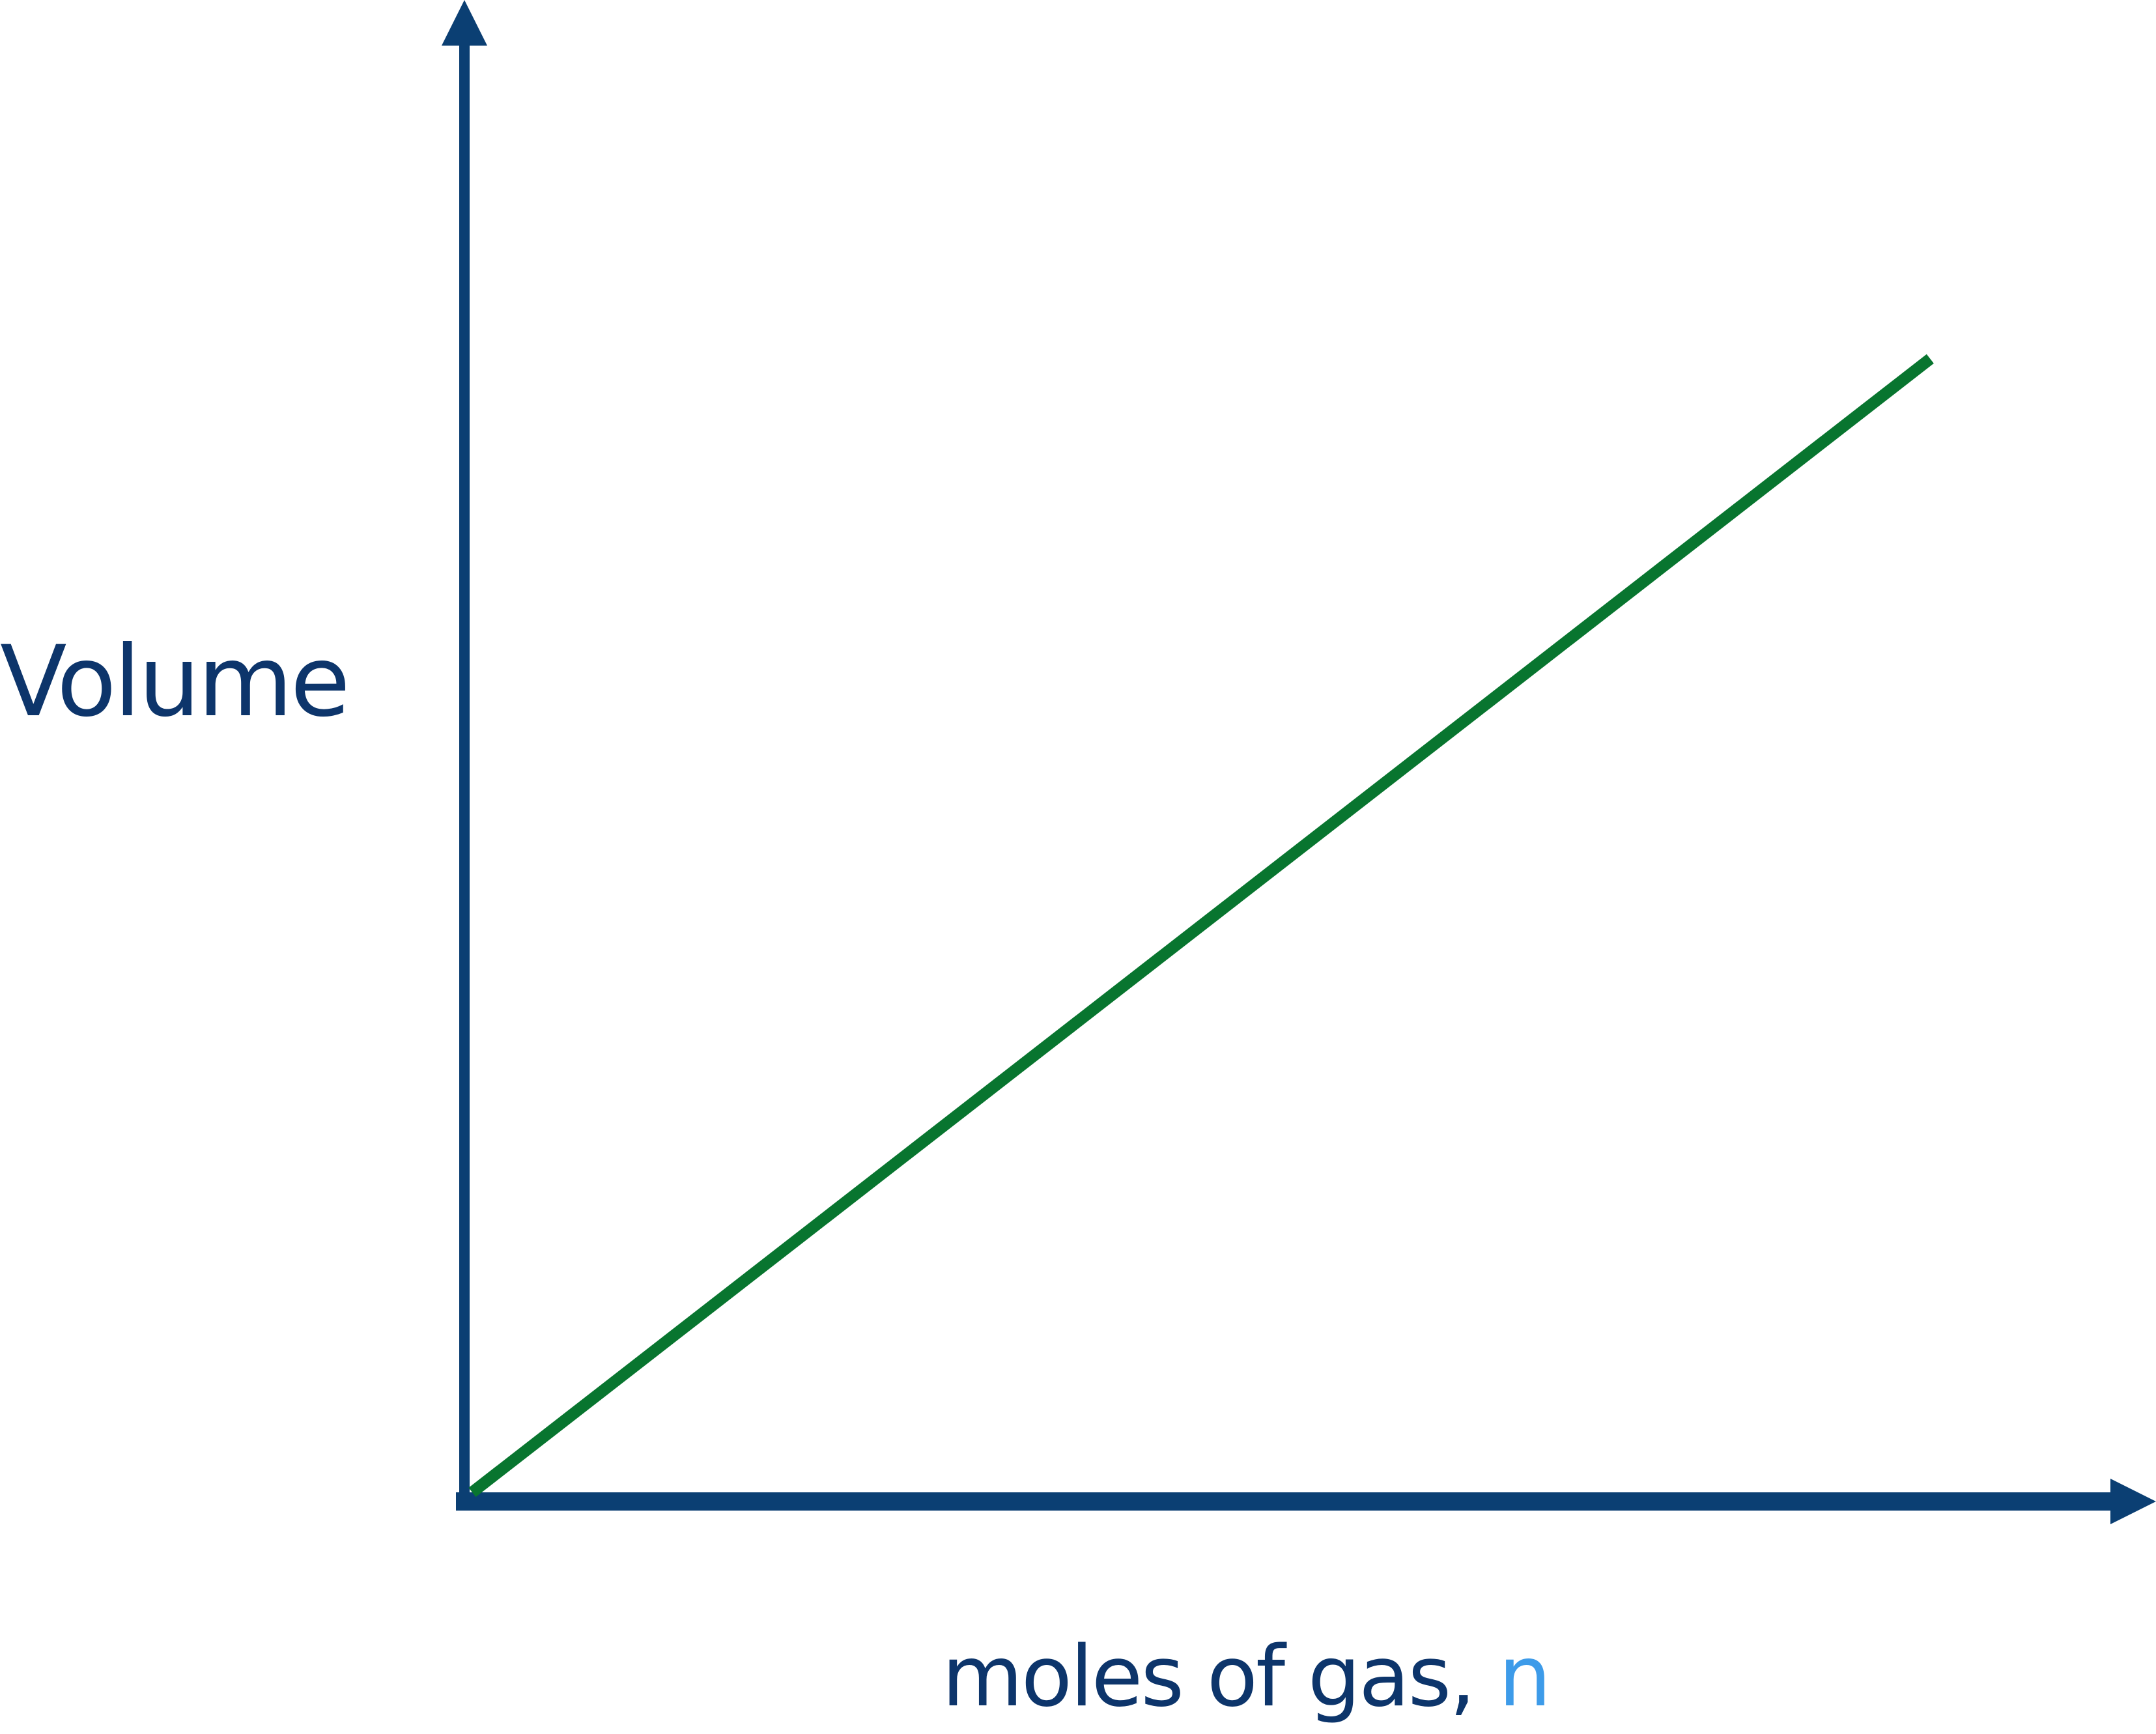 Image resolution: width=2156 pixels, height=1734 pixels. I want to click on y-axis-arrow-icon, so click(464, 23).